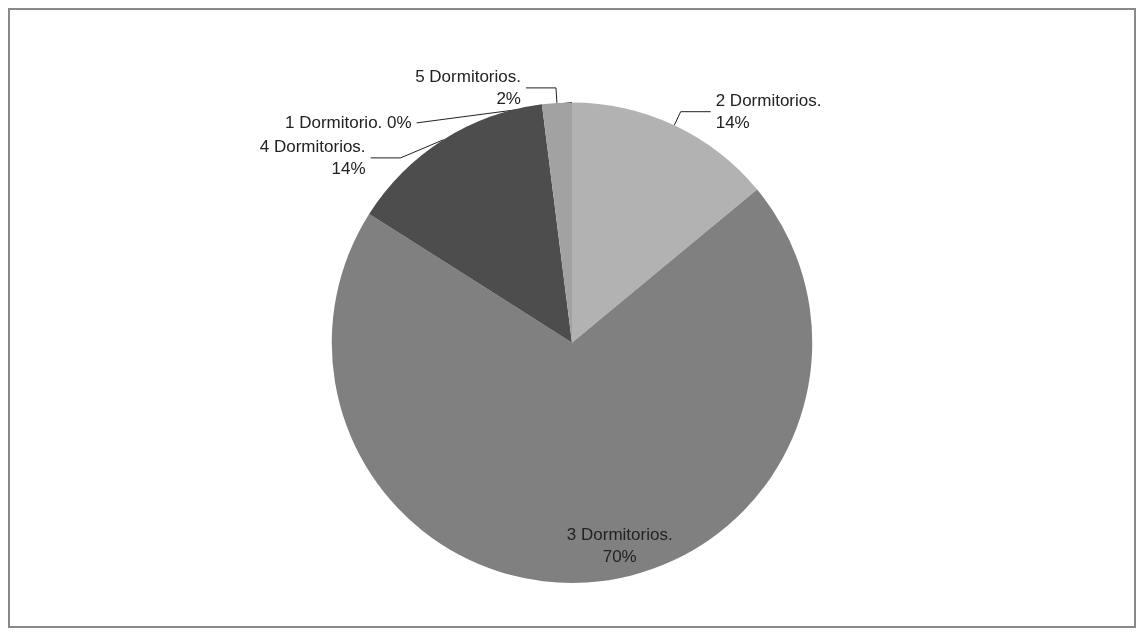 This screenshot has width=1147, height=640. What do you see at coordinates (768, 101) in the screenshot?
I see `slice-label: 2 Dormitorios.` at bounding box center [768, 101].